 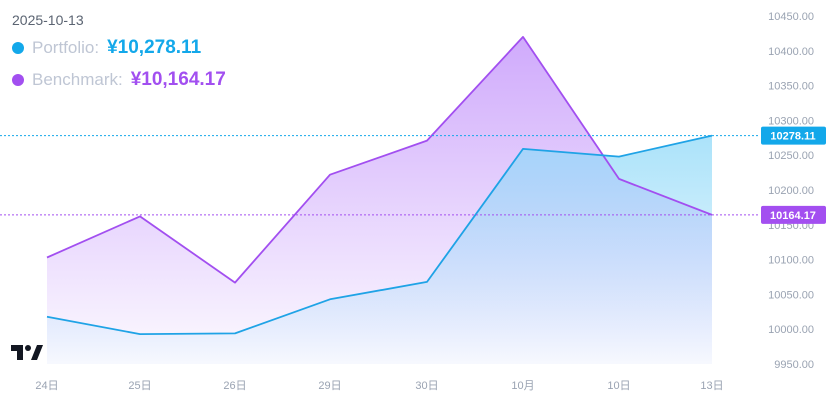 I want to click on portfolio-last-value-tag-bg, so click(x=793, y=135).